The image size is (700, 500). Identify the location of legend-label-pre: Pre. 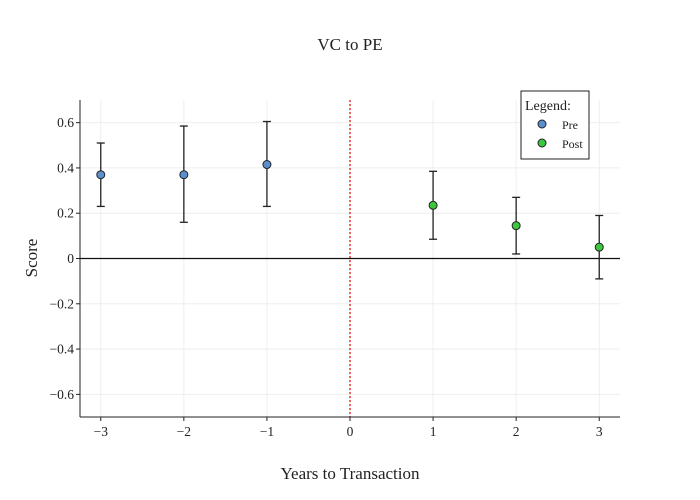
(570, 125).